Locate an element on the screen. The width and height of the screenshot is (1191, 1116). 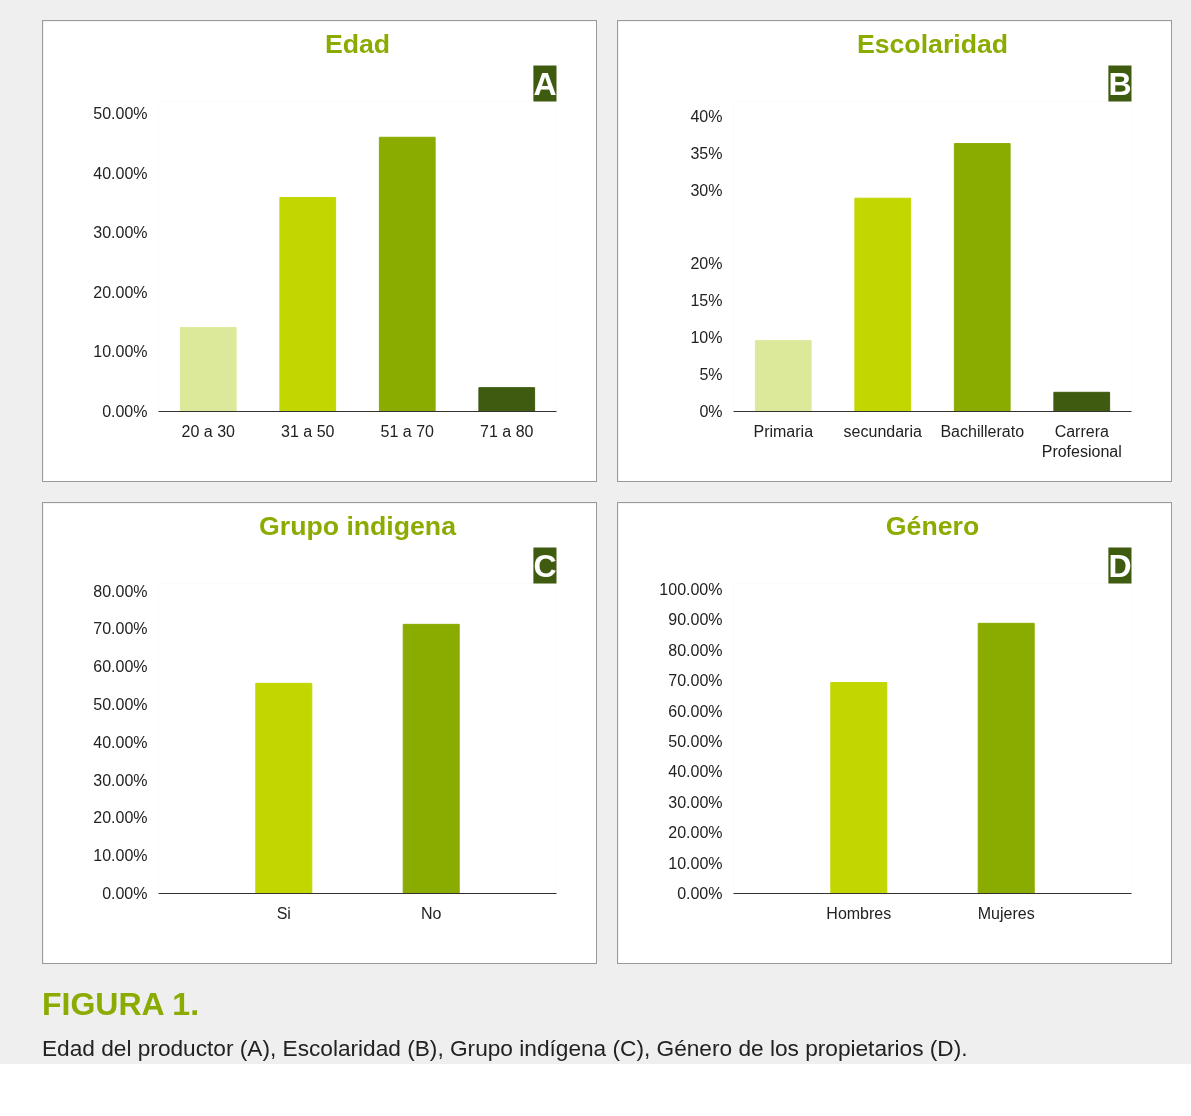
chart-title: Escolaridad is located at coordinates (932, 43).